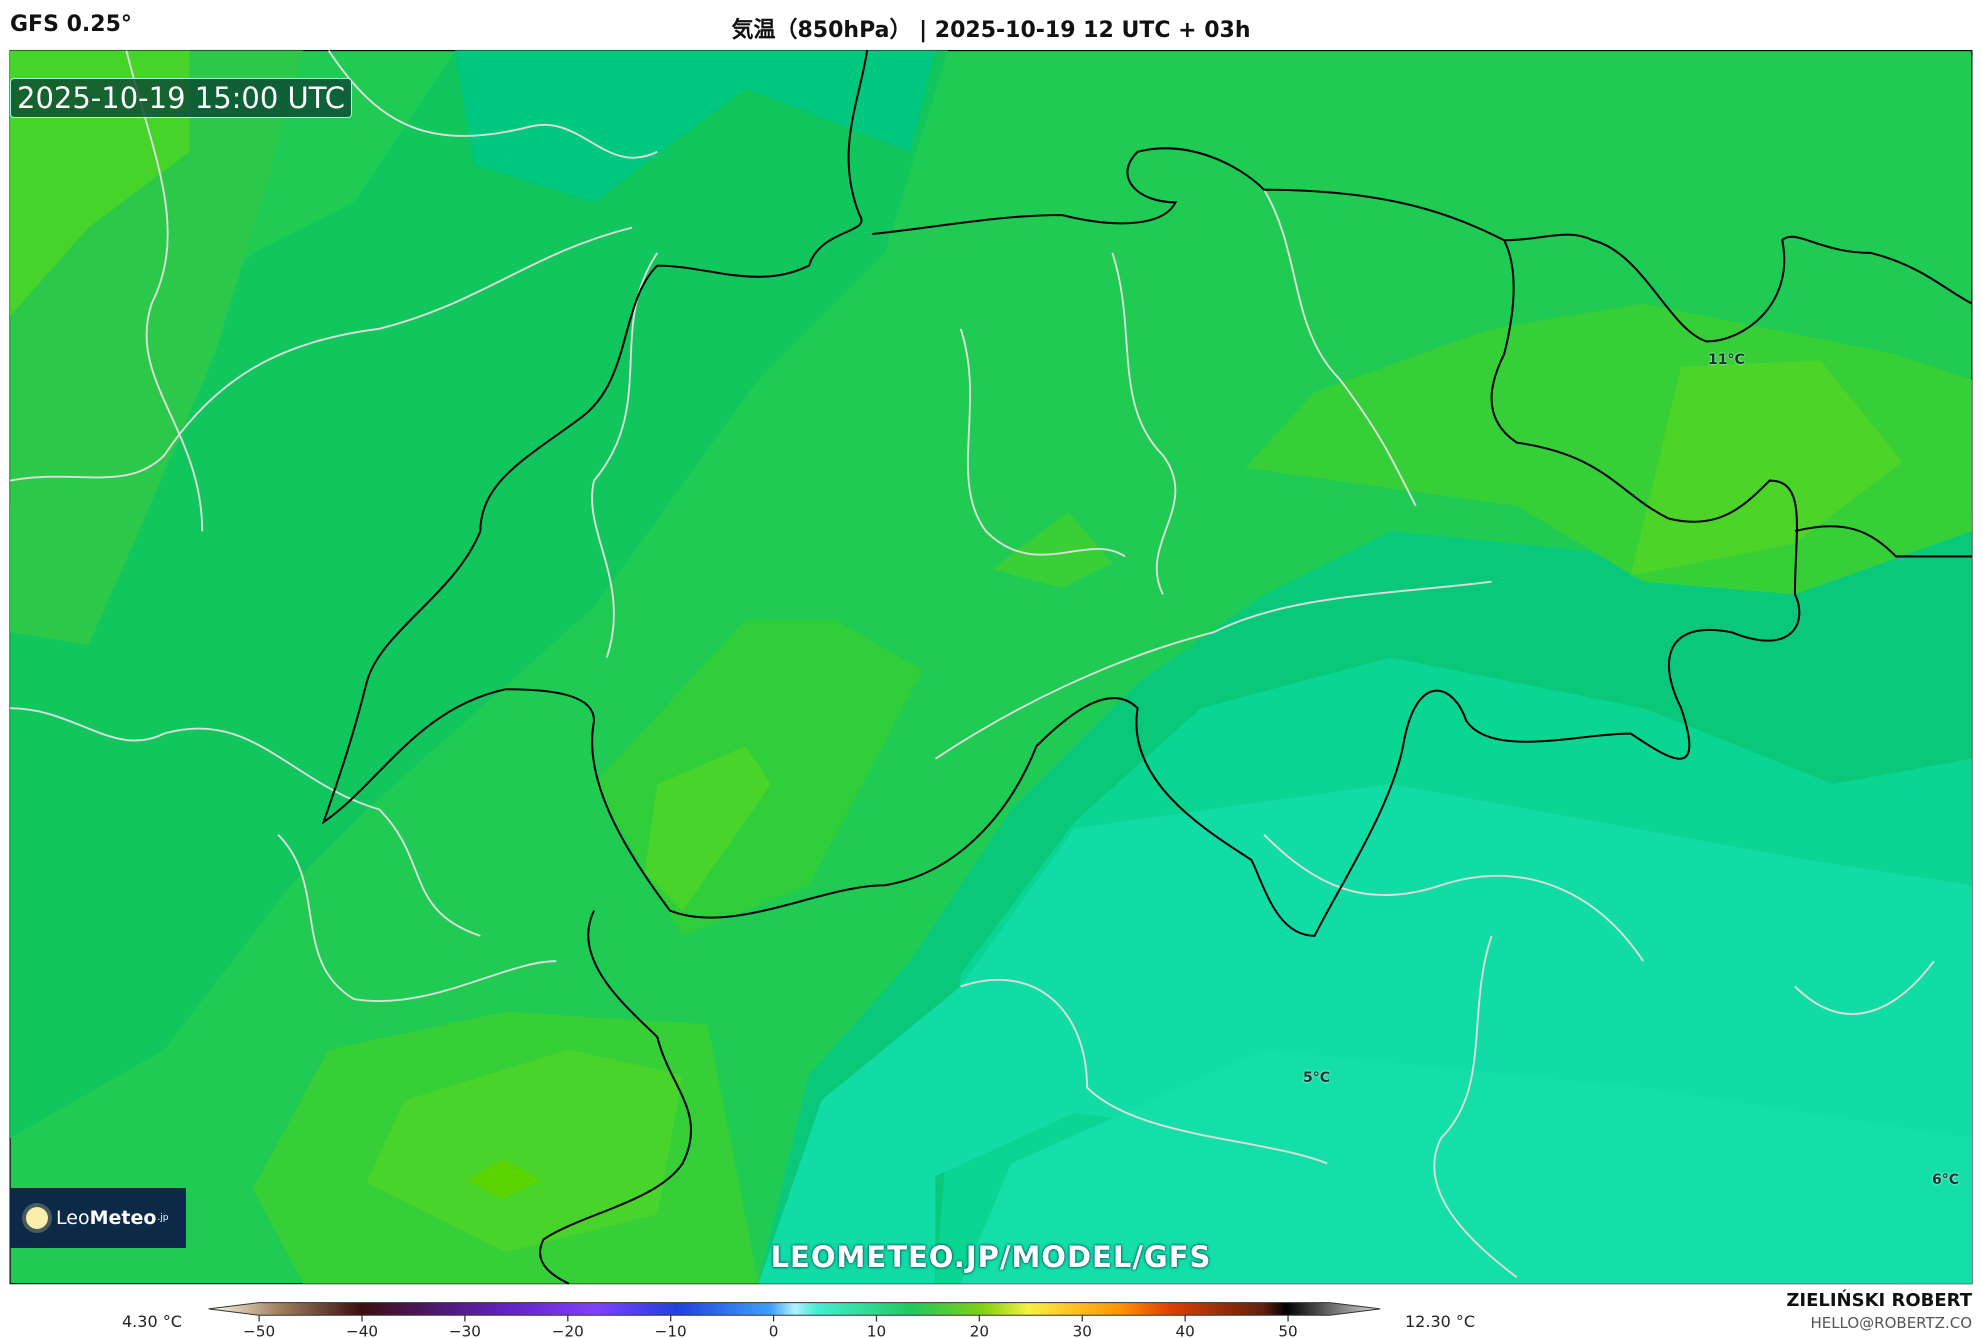  Describe the element at coordinates (1946, 1180) in the screenshot. I see `contour-label: 6°C` at that location.